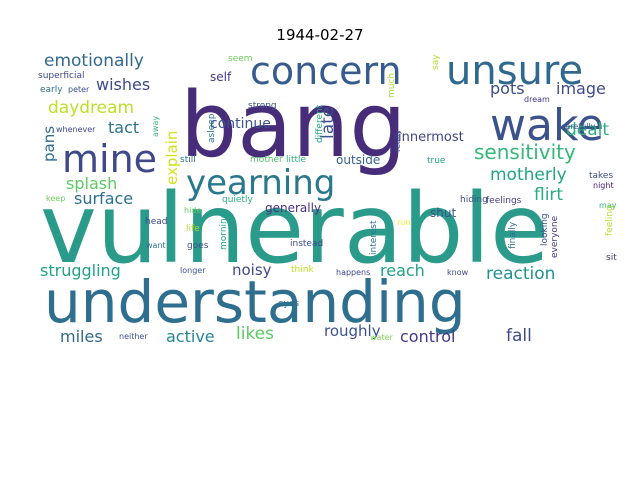 This screenshot has width=640, height=480. I want to click on word-self: self, so click(221, 77).